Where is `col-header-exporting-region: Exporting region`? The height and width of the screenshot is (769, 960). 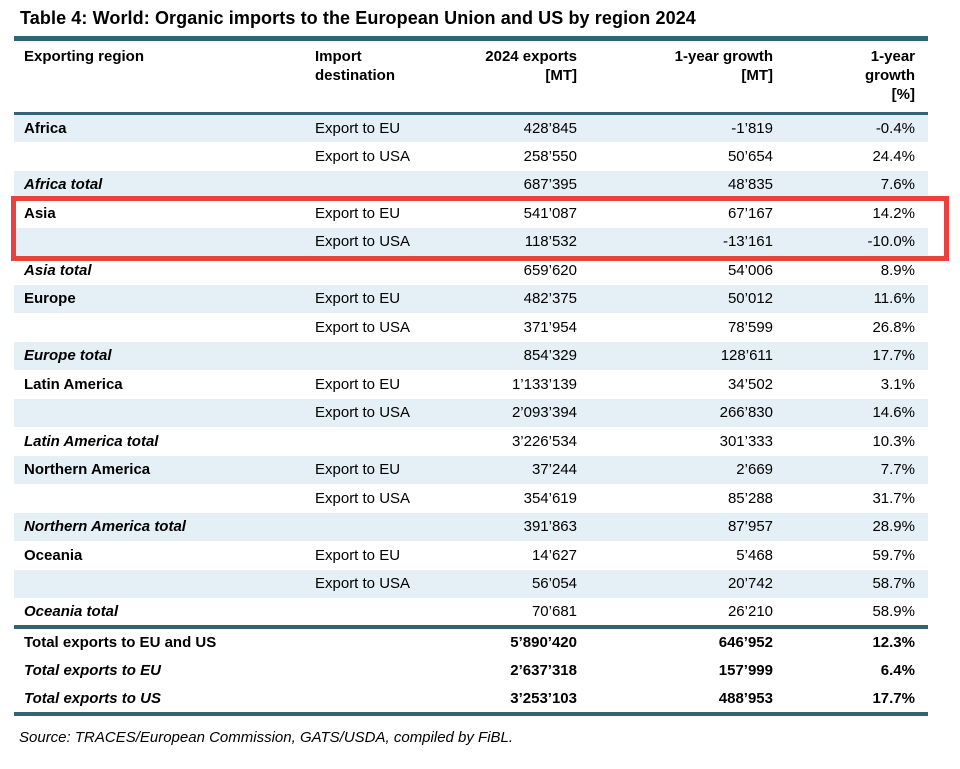 col-header-exporting-region: Exporting region is located at coordinates (159, 76).